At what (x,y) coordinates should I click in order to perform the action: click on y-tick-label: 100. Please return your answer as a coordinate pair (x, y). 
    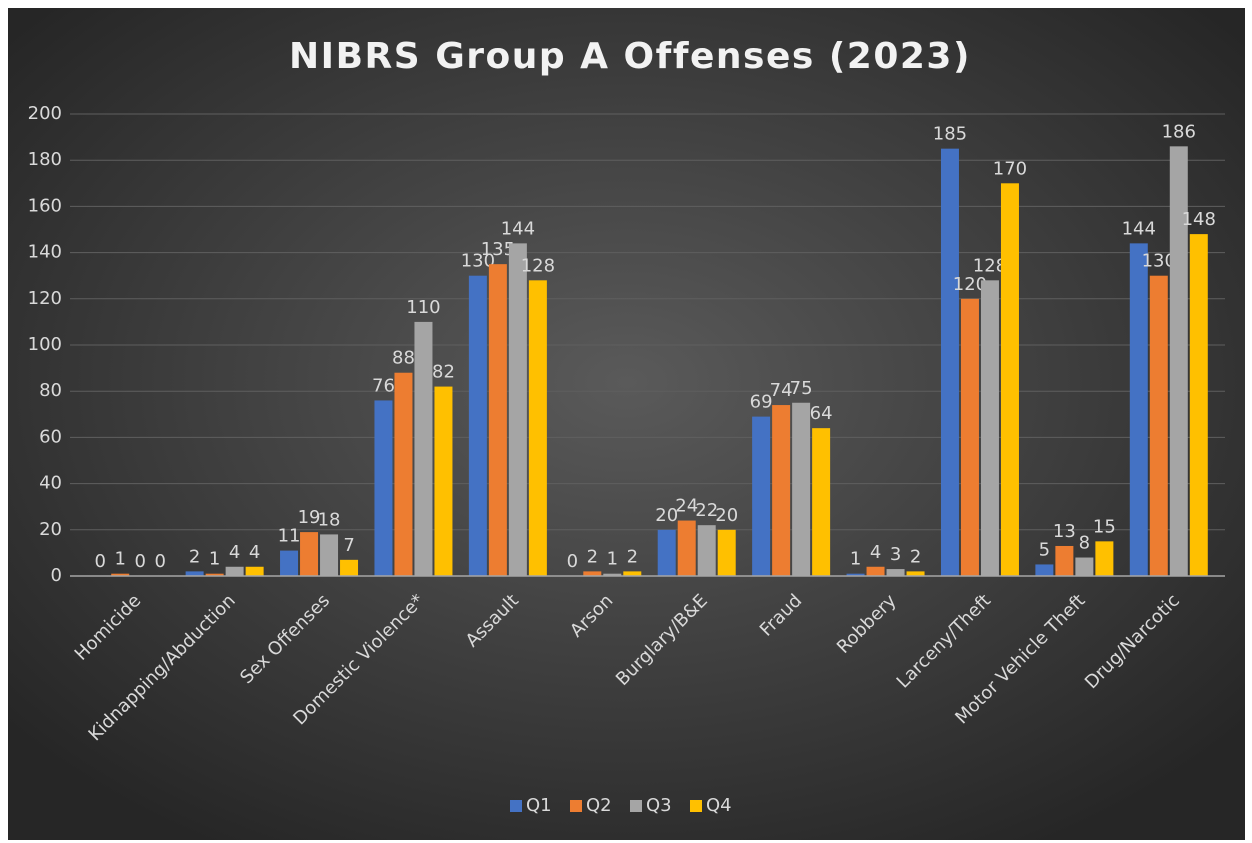
    Looking at the image, I should click on (45, 344).